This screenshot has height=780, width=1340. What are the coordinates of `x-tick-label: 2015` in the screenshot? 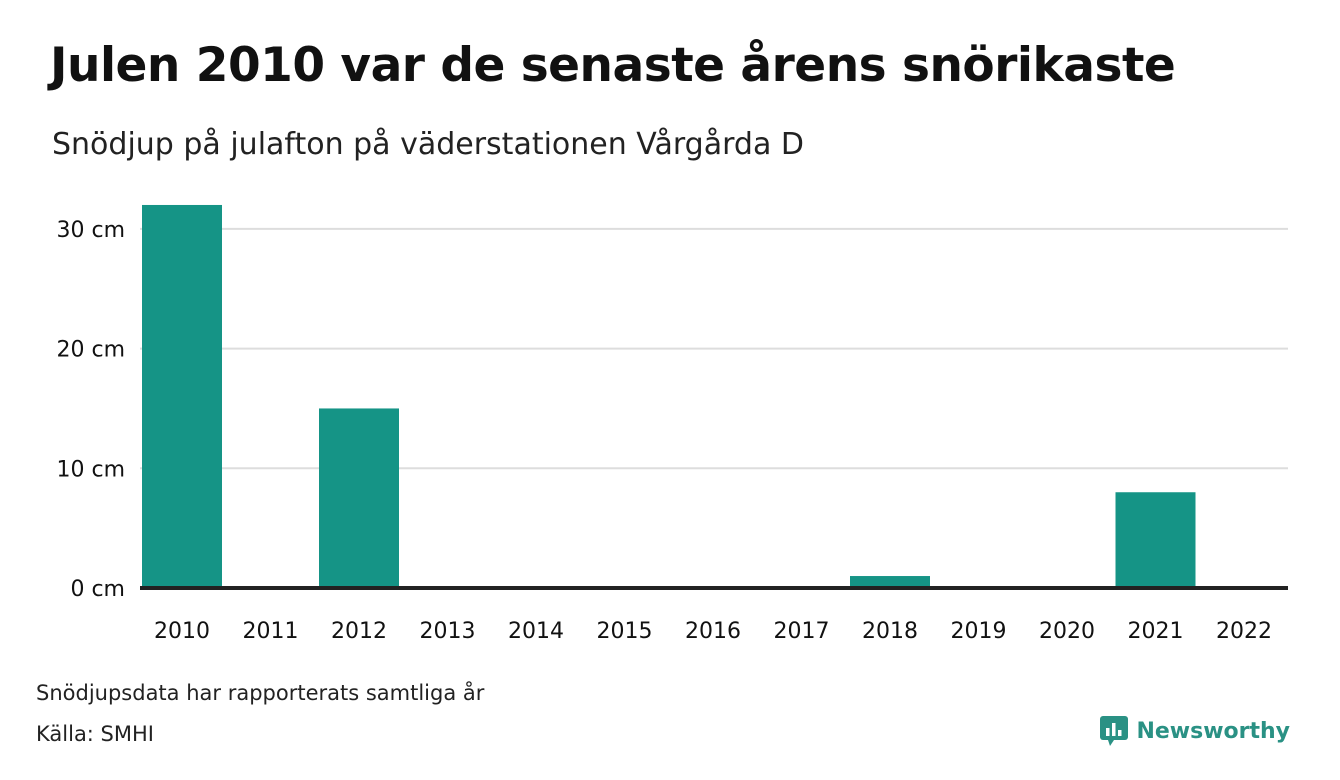 It's located at (625, 631).